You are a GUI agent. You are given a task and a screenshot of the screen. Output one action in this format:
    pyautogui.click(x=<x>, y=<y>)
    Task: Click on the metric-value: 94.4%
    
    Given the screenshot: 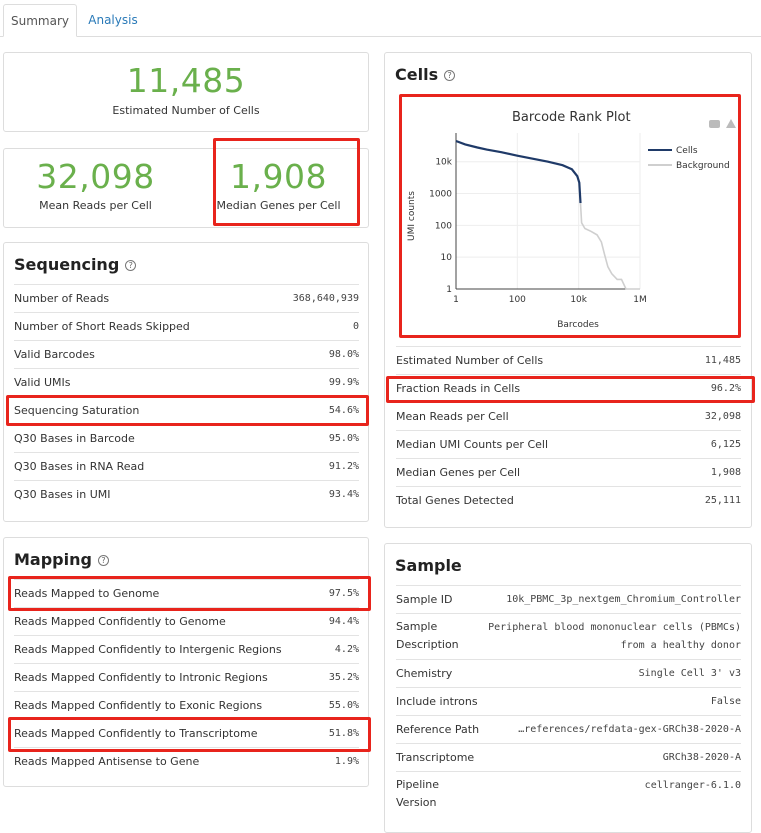 What is the action you would take?
    pyautogui.click(x=343, y=621)
    